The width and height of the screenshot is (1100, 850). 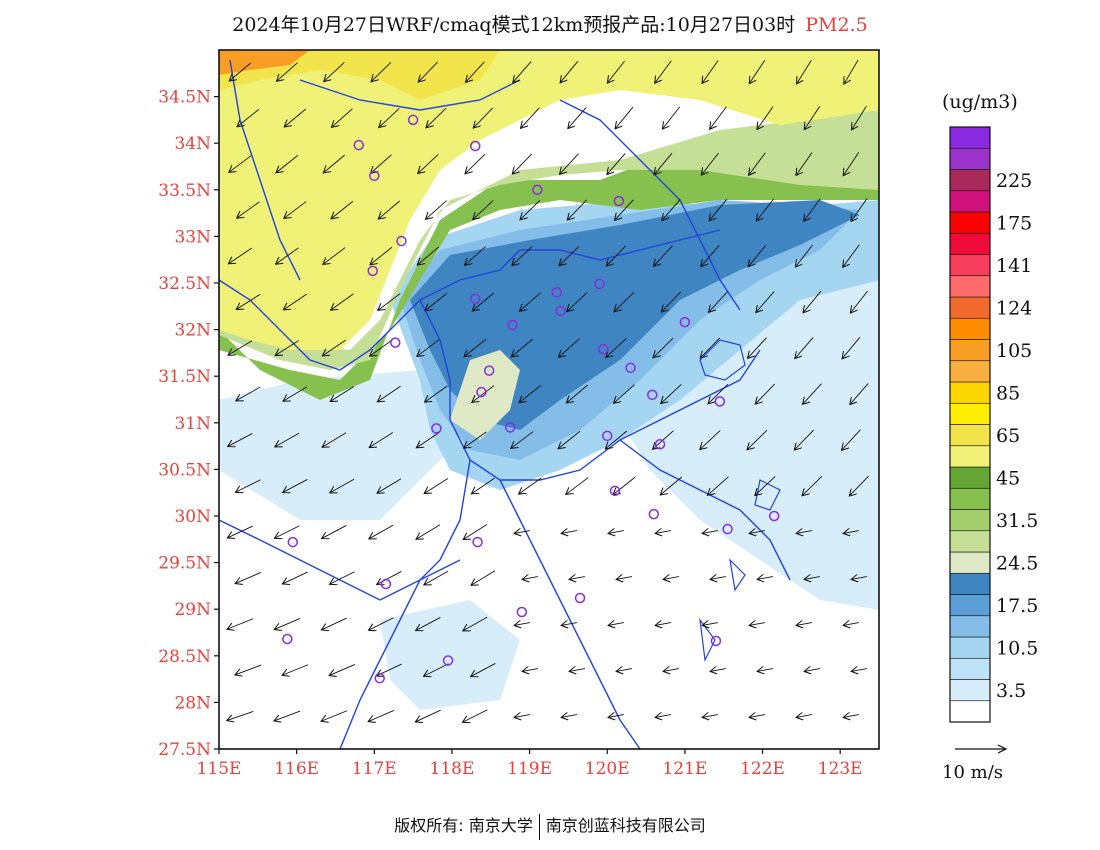 I want to click on legend-frame, so click(x=970, y=424).